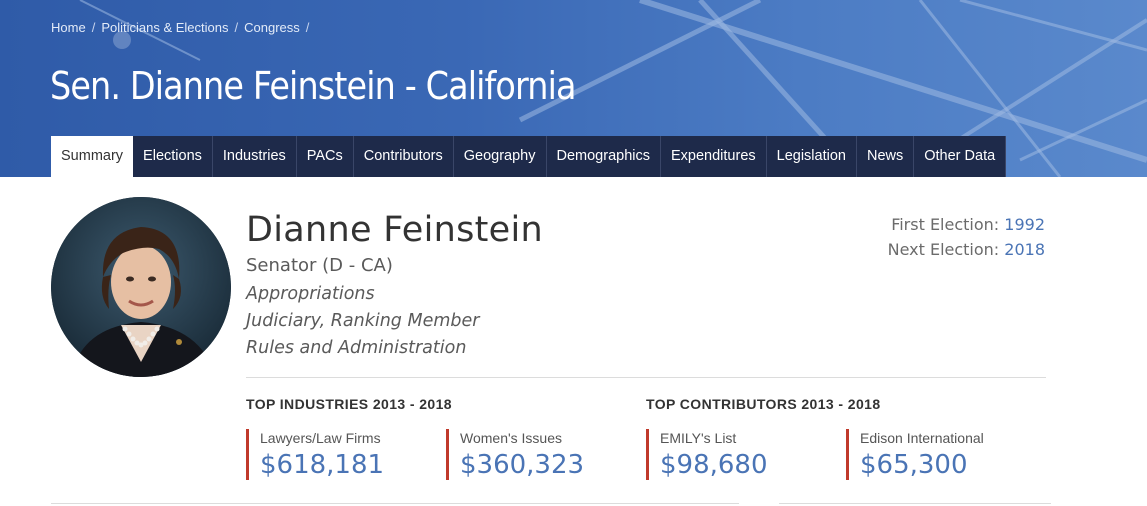  I want to click on tab-elections: Elections, so click(173, 156).